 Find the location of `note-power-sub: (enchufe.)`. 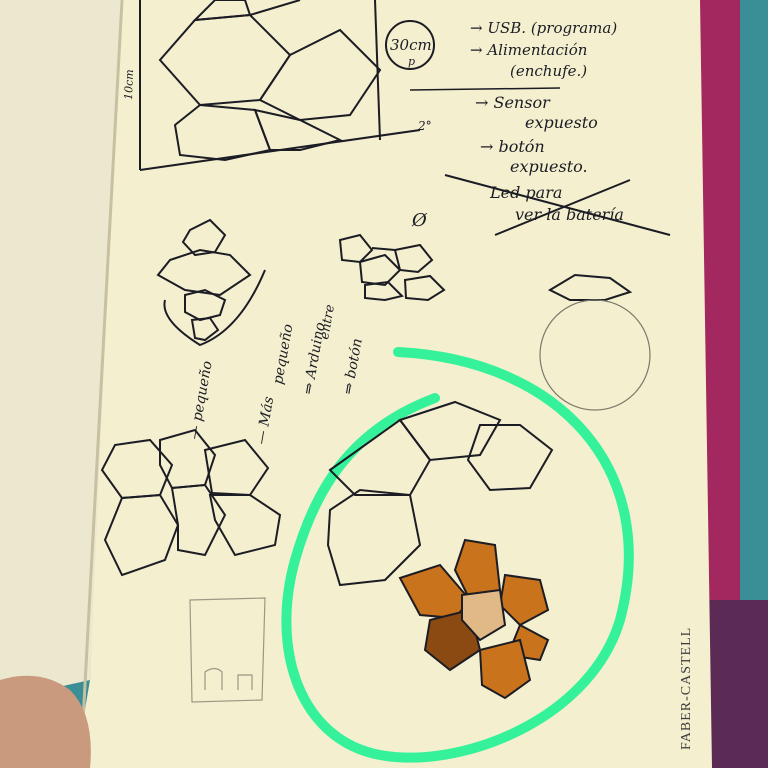

note-power-sub: (enchufe.) is located at coordinates (548, 71).